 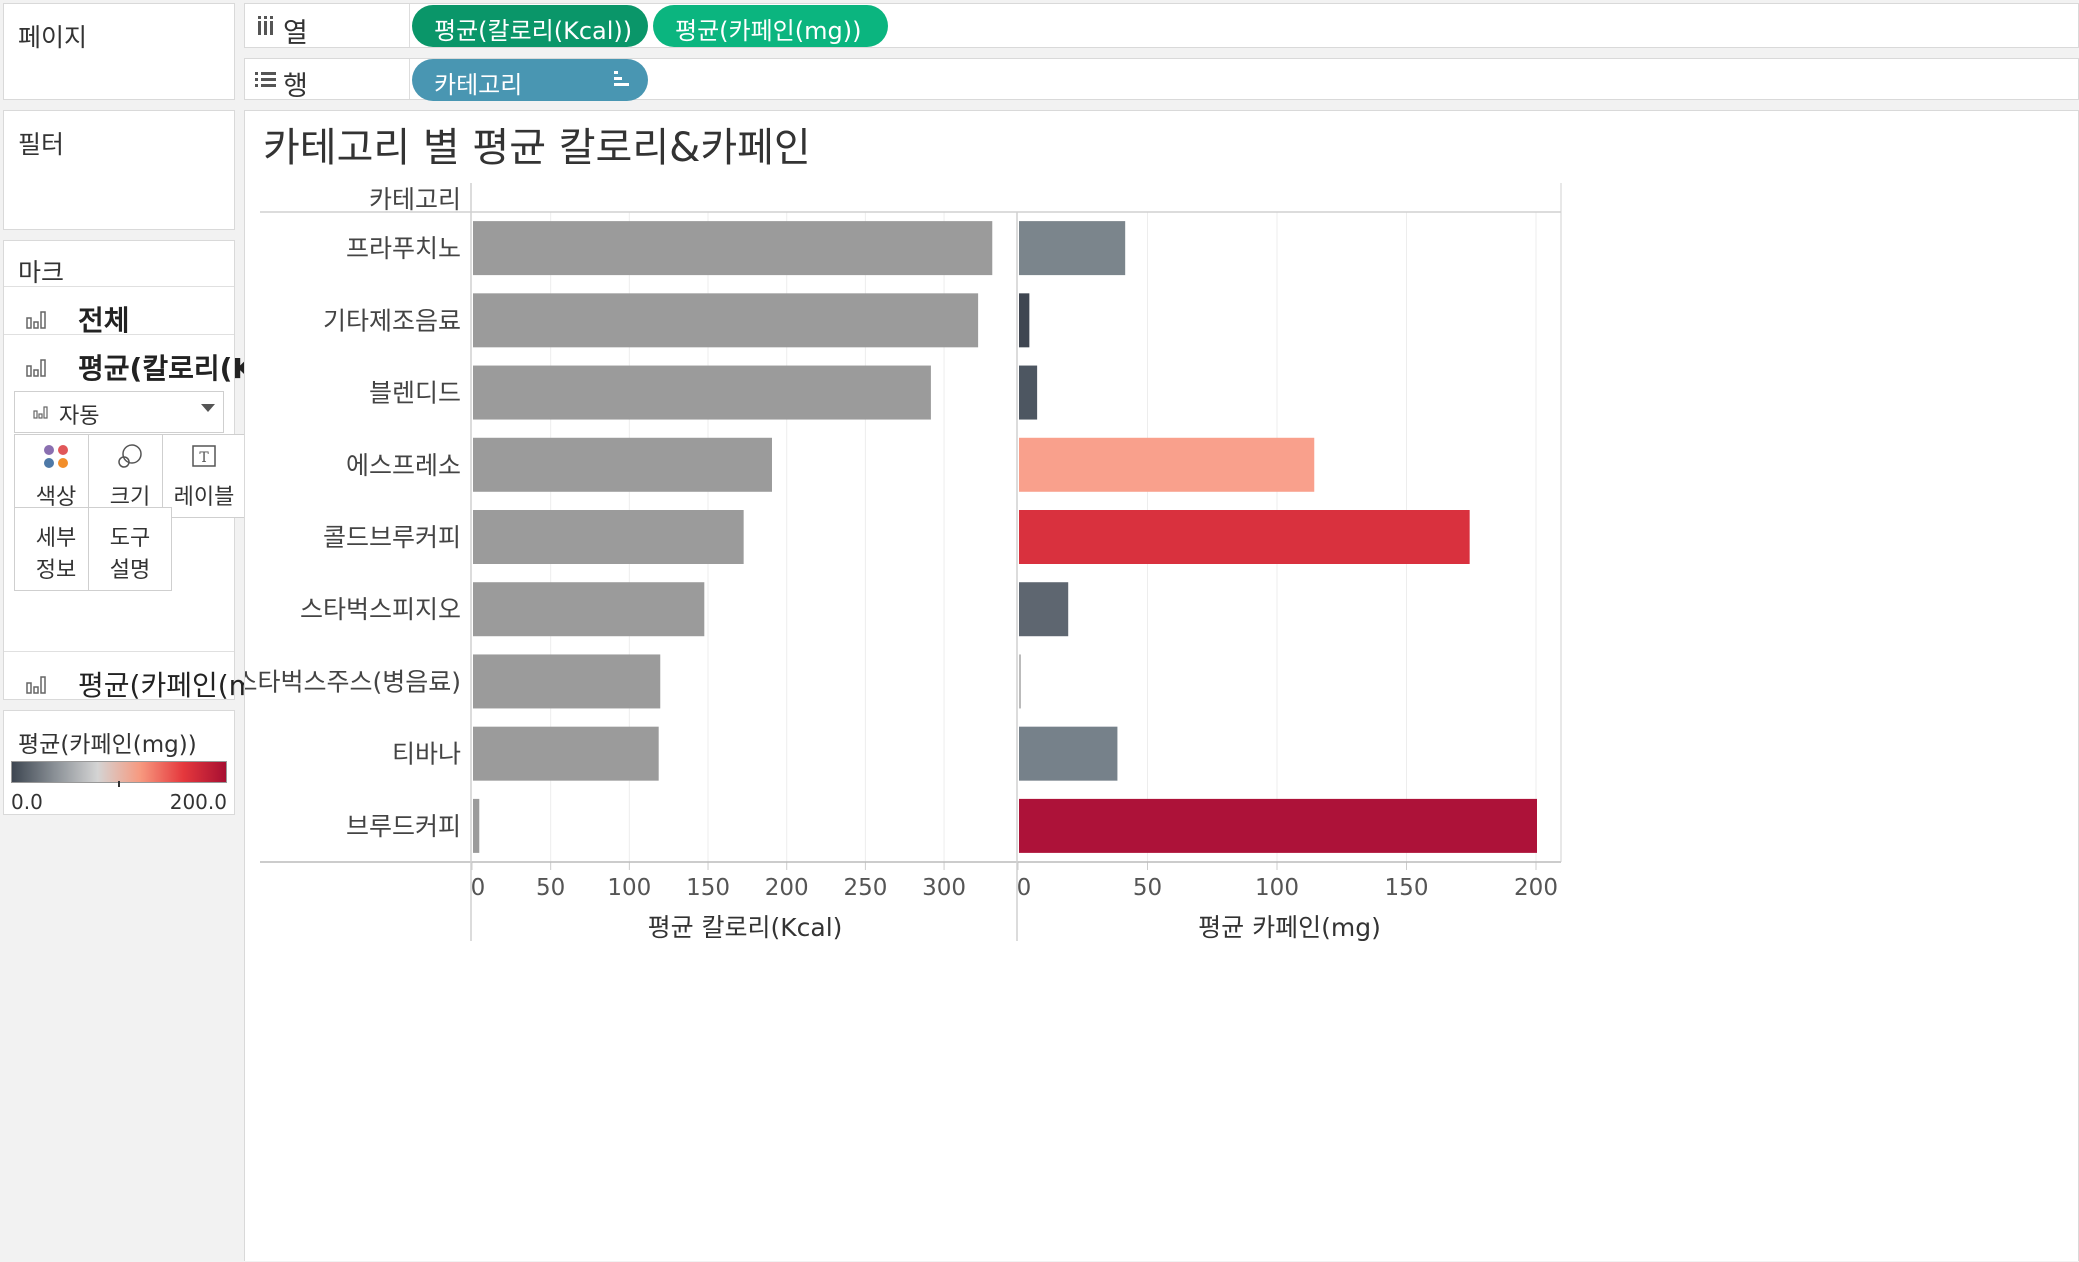 I want to click on chart-title: 카테고리 별 평균 칼로리&카페인, so click(x=537, y=148).